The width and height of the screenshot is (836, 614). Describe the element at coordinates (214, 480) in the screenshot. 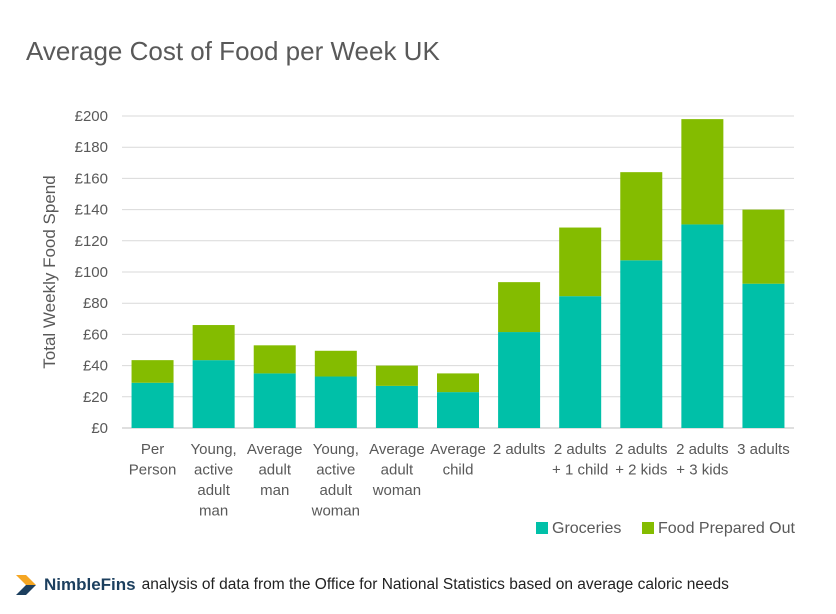

I see `x-tick-label: Young, active adult man` at that location.